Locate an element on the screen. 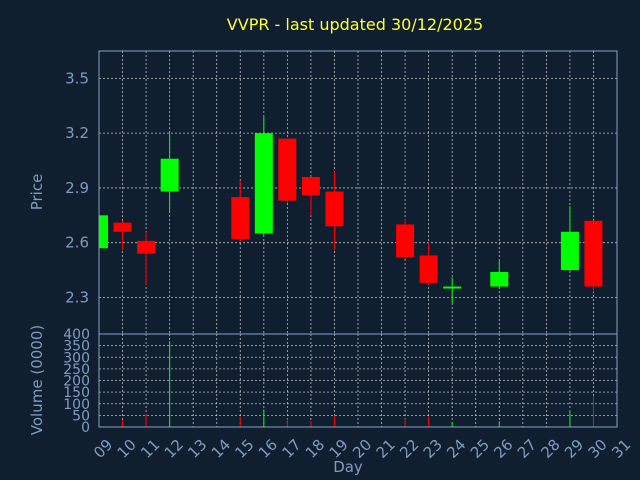  x-tick-label: 15 is located at coordinates (244, 449).